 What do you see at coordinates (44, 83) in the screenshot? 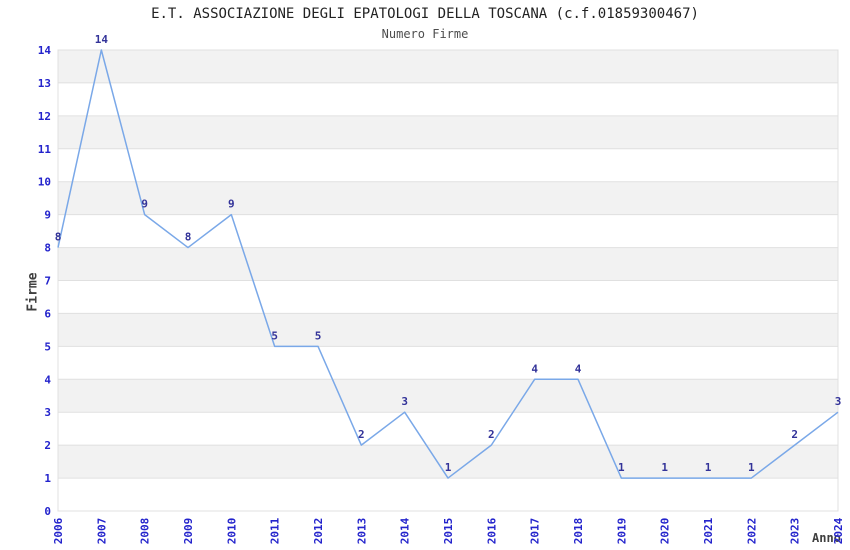
I see `y-tick-label: 13` at bounding box center [44, 83].